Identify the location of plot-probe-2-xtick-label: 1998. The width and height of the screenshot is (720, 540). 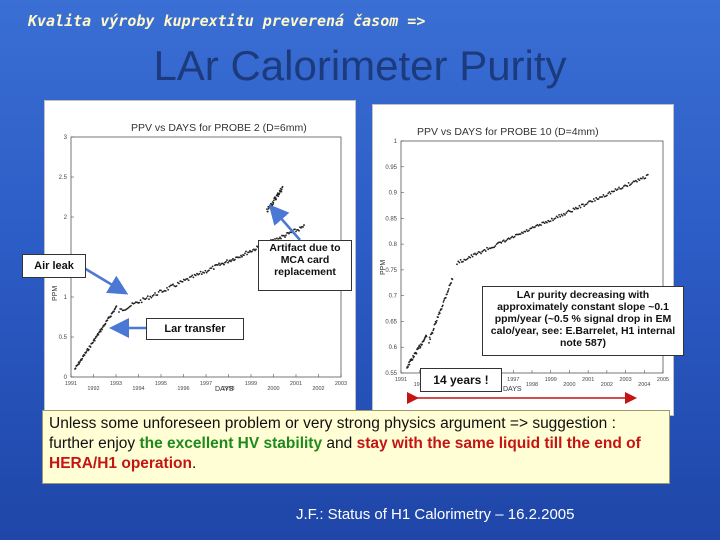
(228, 389).